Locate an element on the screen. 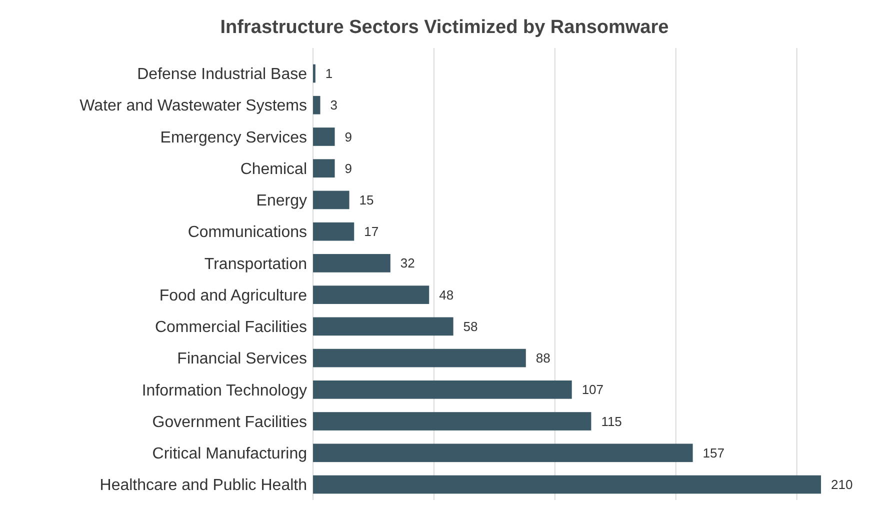 This screenshot has width=869, height=514. y-tick-label: Chemical is located at coordinates (273, 169).